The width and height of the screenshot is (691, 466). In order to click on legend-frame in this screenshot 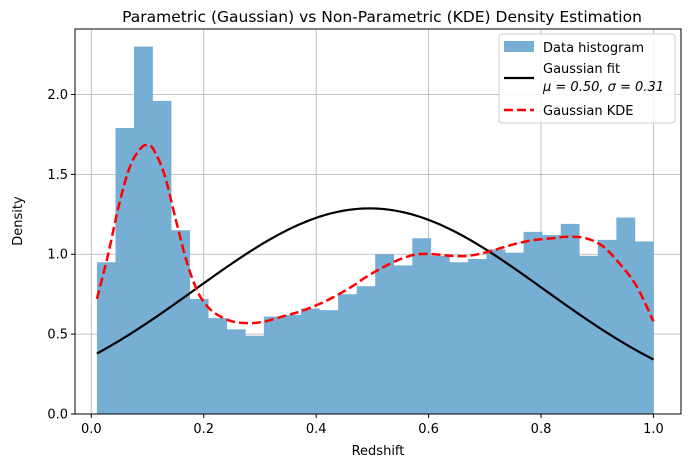, I will do `click(587, 78)`.